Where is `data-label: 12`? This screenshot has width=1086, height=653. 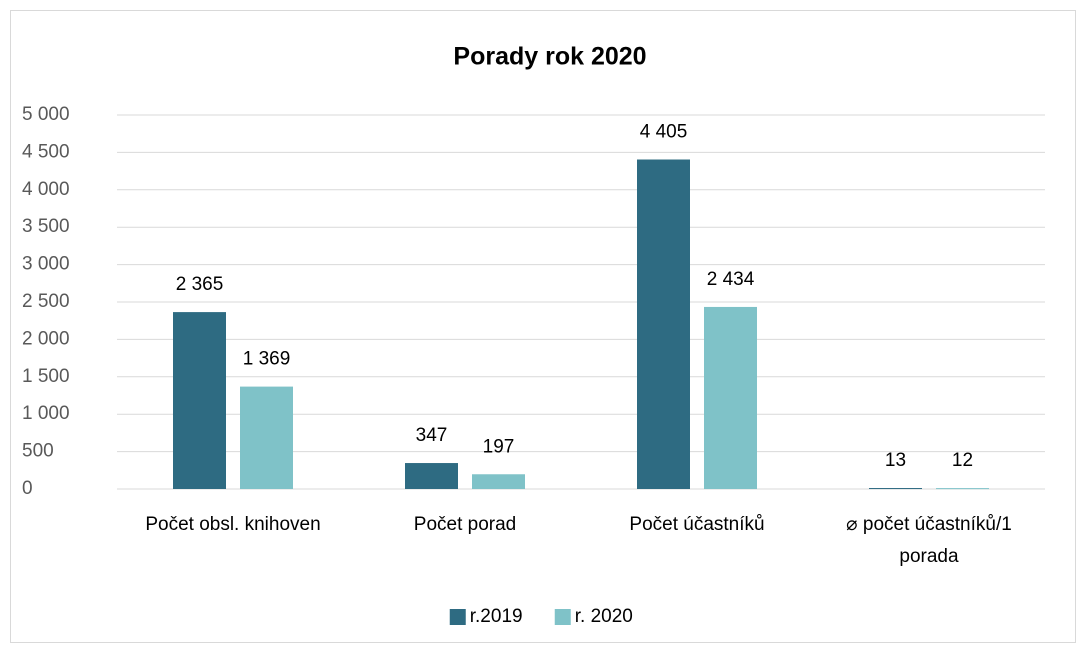
data-label: 12 is located at coordinates (962, 460).